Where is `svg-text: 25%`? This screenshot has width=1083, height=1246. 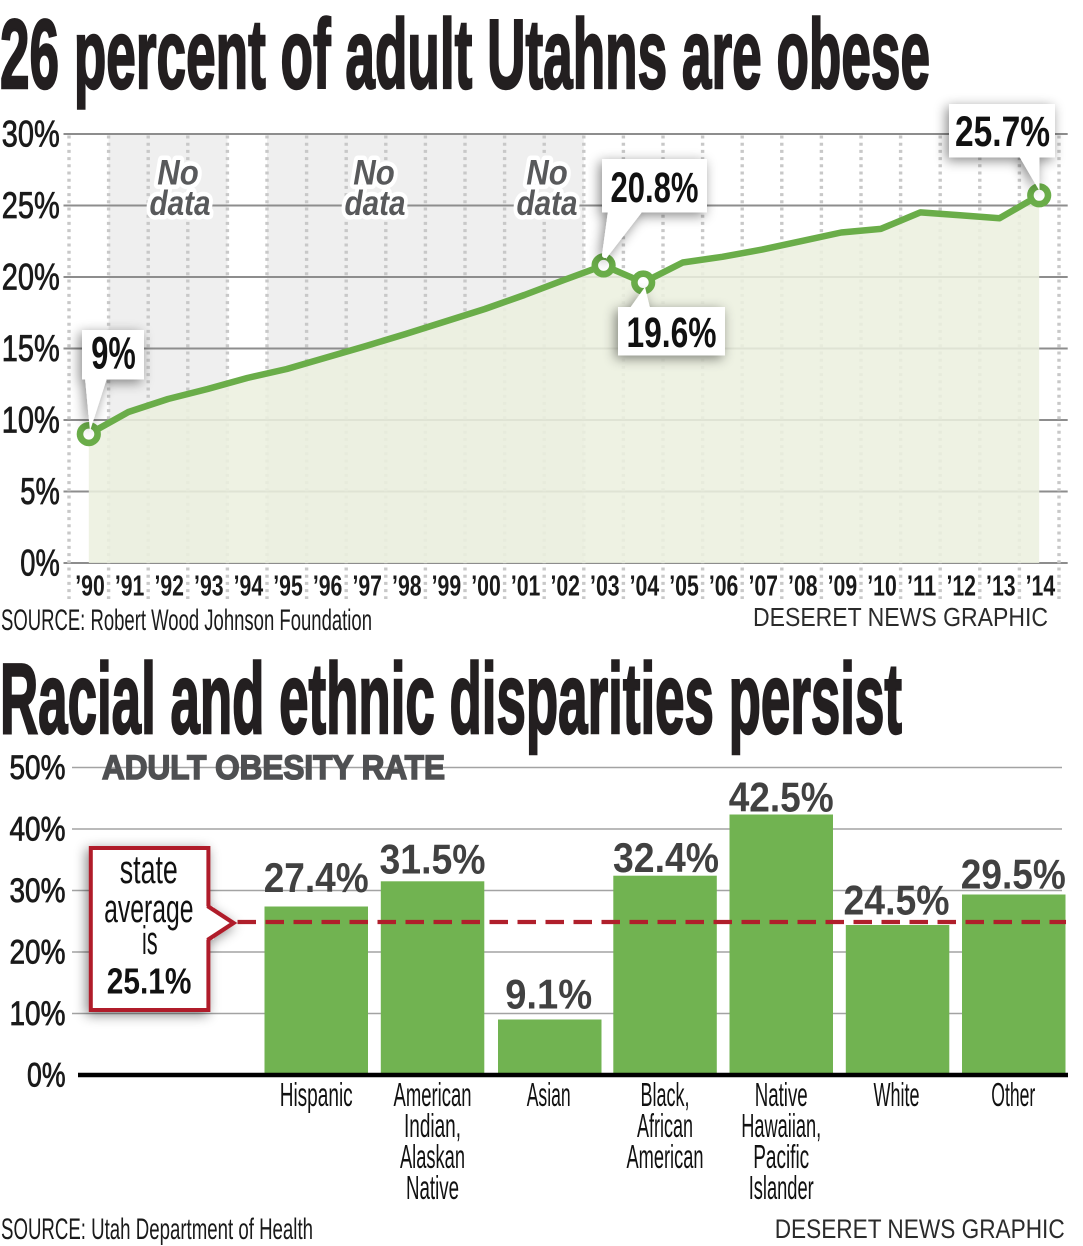
svg-text: 25% is located at coordinates (31, 205).